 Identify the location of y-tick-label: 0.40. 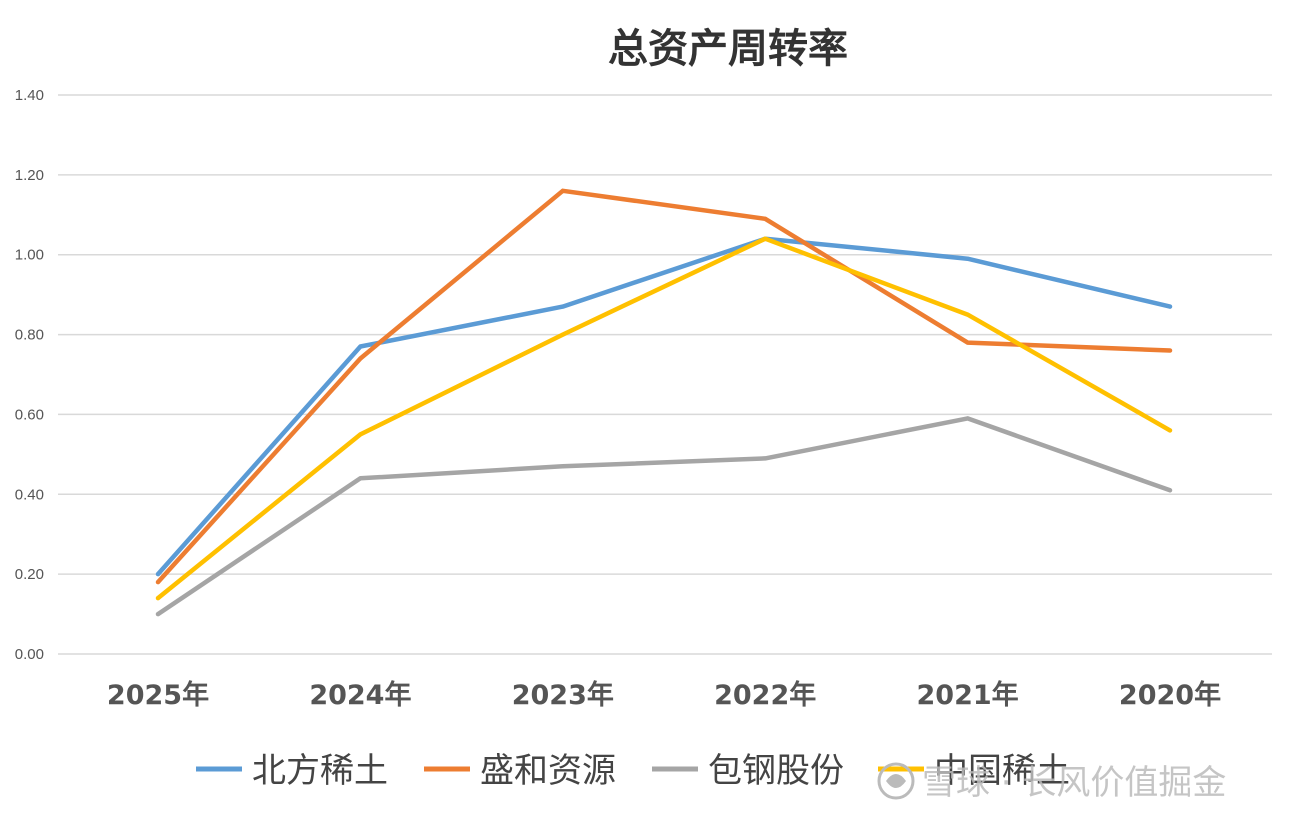
(29, 494).